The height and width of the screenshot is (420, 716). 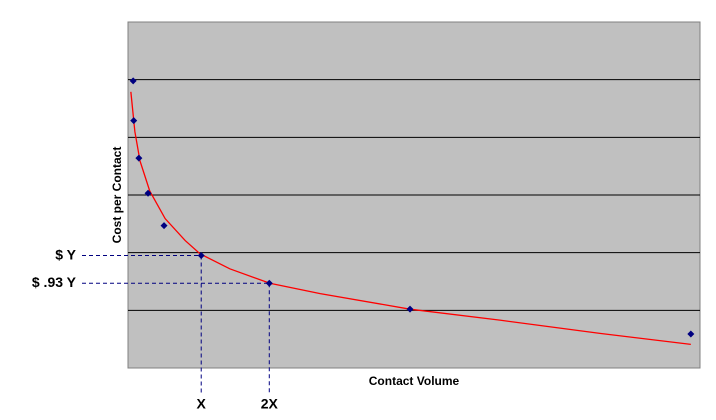 I want to click on x-axis-label: Contact Volume, so click(x=414, y=381).